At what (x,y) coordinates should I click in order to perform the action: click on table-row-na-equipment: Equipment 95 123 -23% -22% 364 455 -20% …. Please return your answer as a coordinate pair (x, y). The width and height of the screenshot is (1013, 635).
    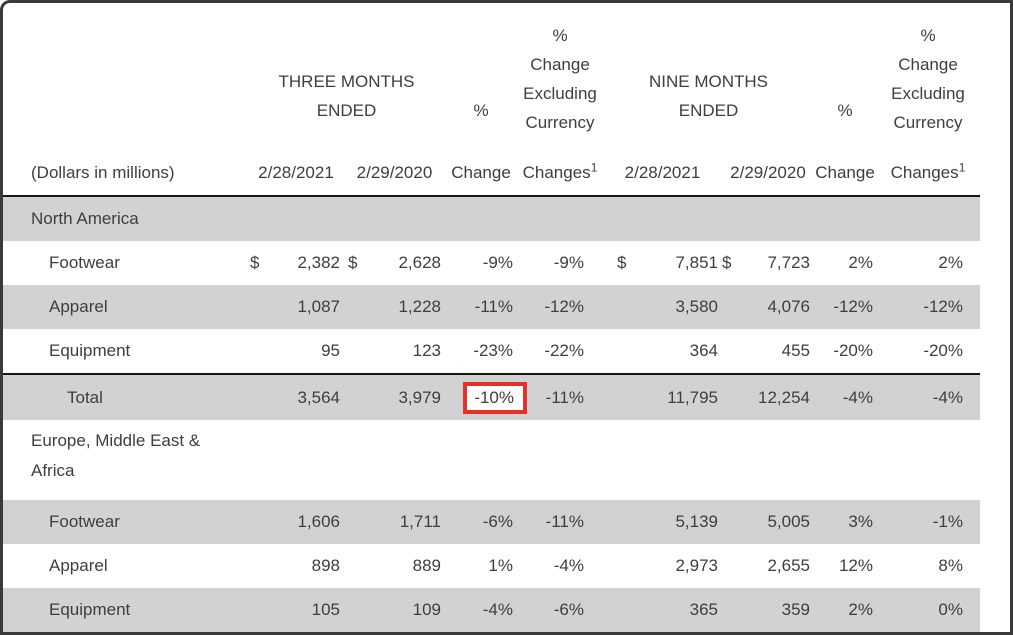
    Looking at the image, I should click on (491, 351).